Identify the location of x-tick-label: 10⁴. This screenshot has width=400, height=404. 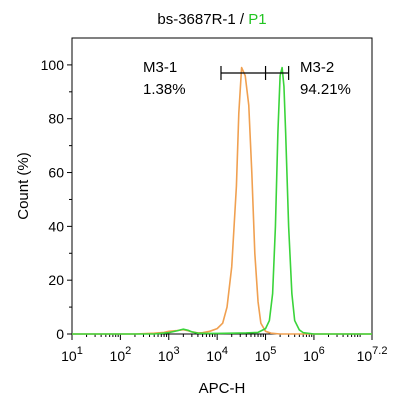
(217, 354).